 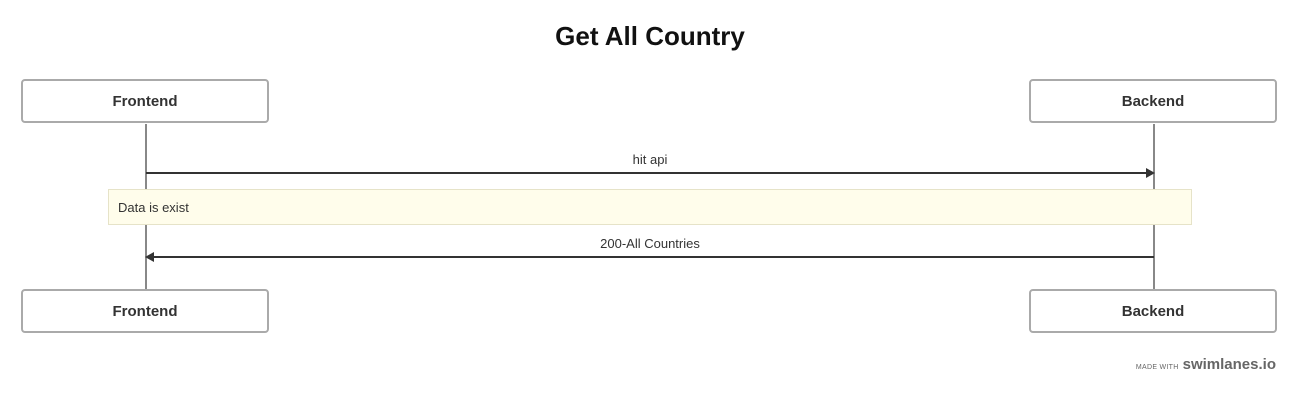 What do you see at coordinates (650, 36) in the screenshot?
I see `diagram-title: Get All Country` at bounding box center [650, 36].